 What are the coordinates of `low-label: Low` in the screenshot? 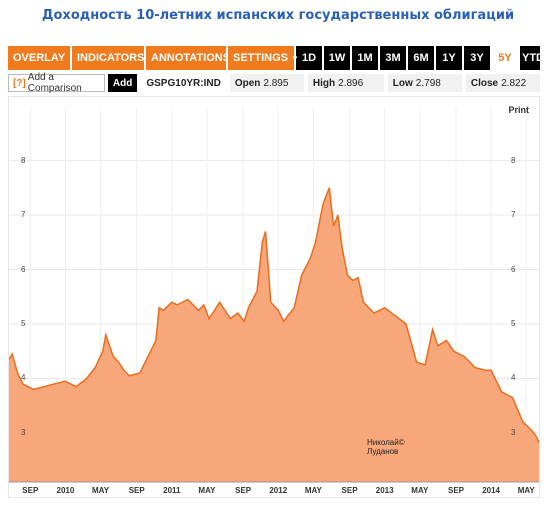 It's located at (402, 83).